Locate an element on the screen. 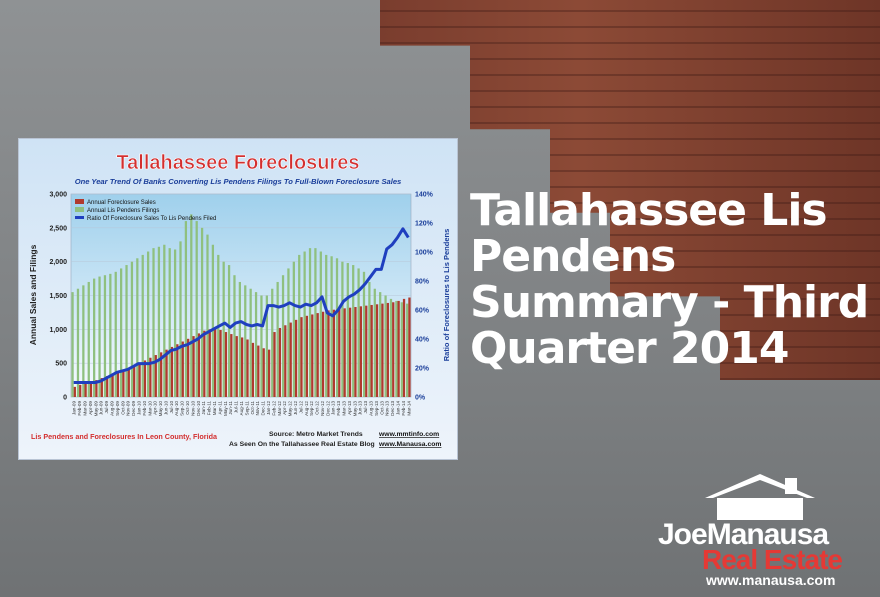 The image size is (880, 597). x-tick-label: Aug-12 is located at coordinates (306, 408).